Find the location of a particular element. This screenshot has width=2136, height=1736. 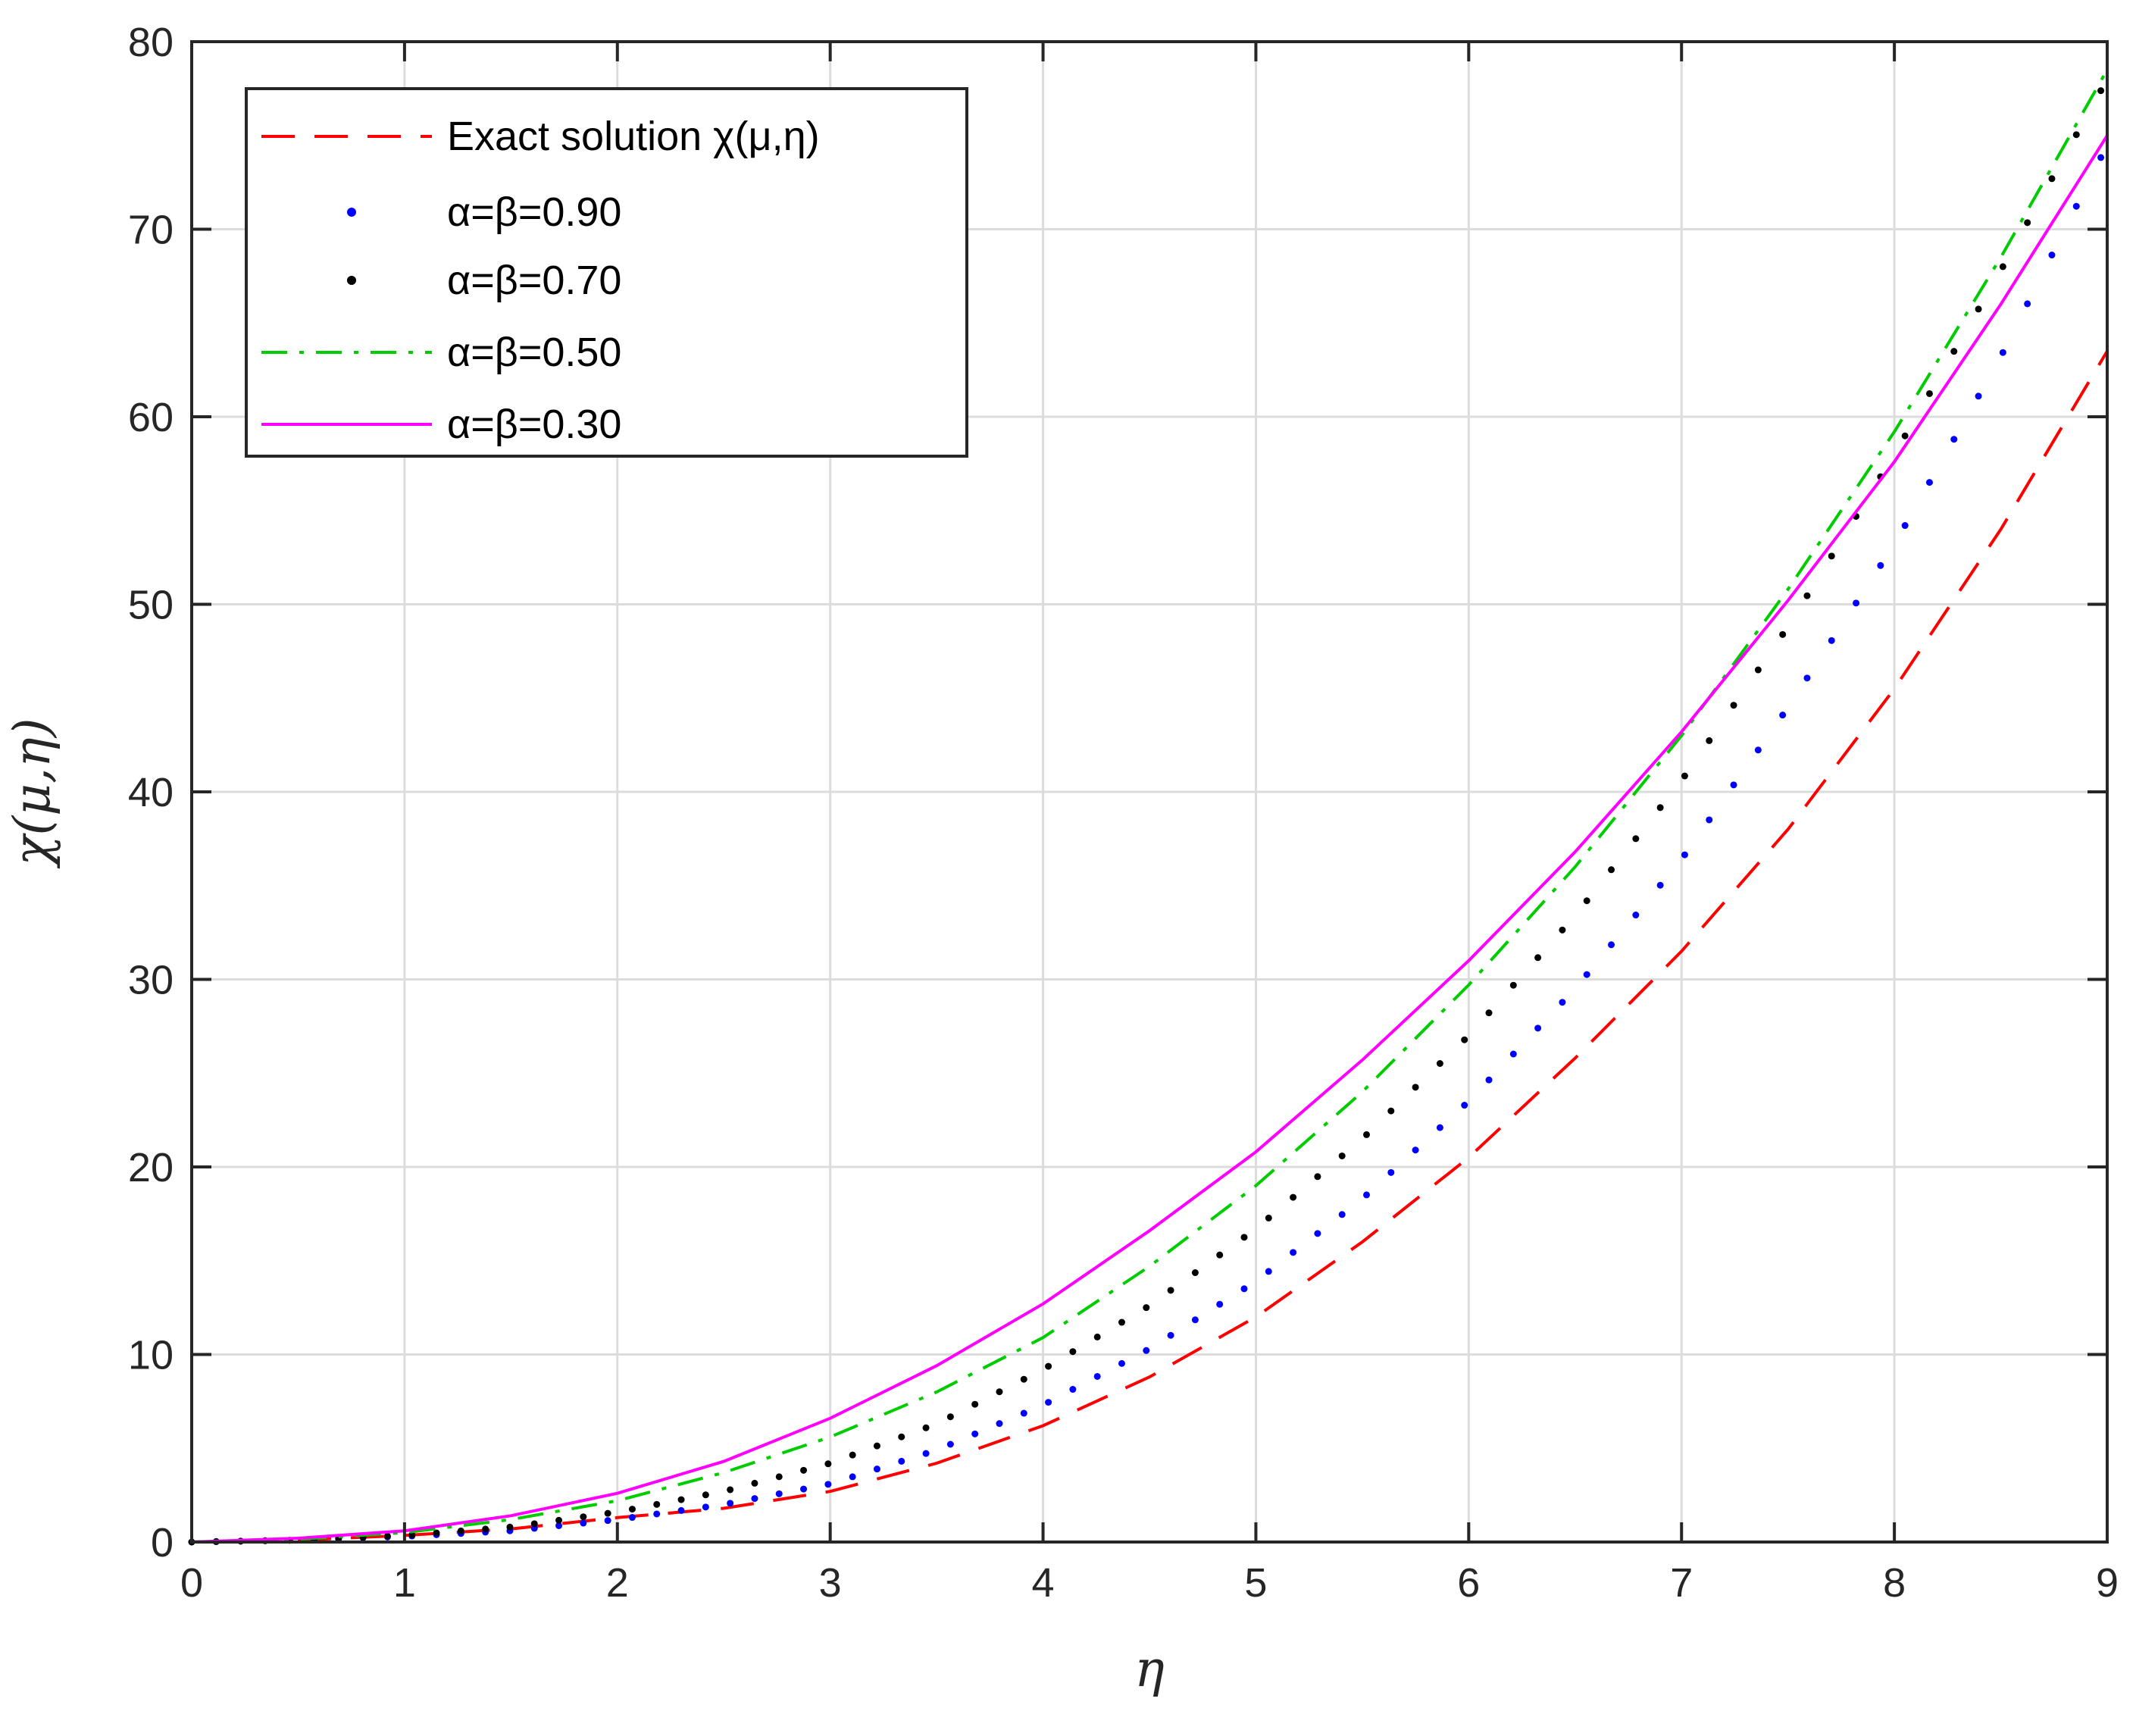

x-tick-label: 1 is located at coordinates (404, 1583).